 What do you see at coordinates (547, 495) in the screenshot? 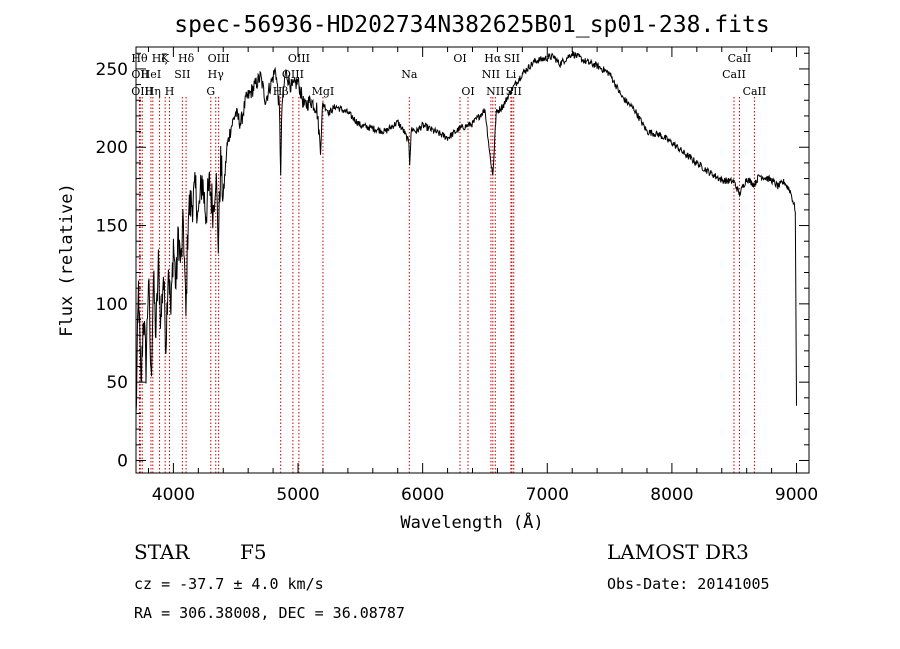
I see `x-tick-label: 7000` at bounding box center [547, 495].